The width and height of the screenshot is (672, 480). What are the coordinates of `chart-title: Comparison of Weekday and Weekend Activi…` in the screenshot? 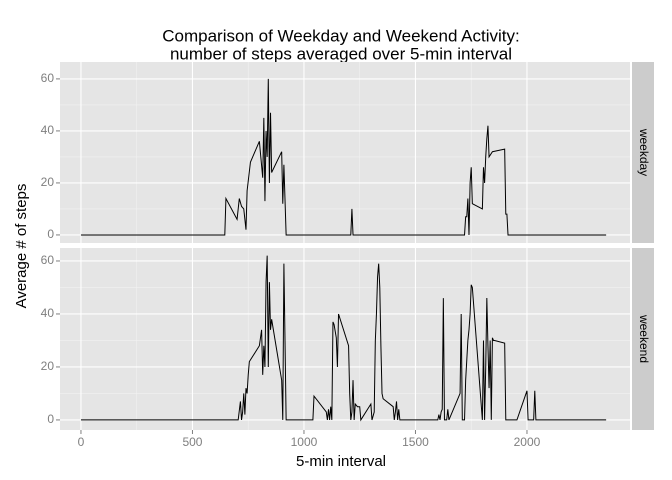 It's located at (341, 35).